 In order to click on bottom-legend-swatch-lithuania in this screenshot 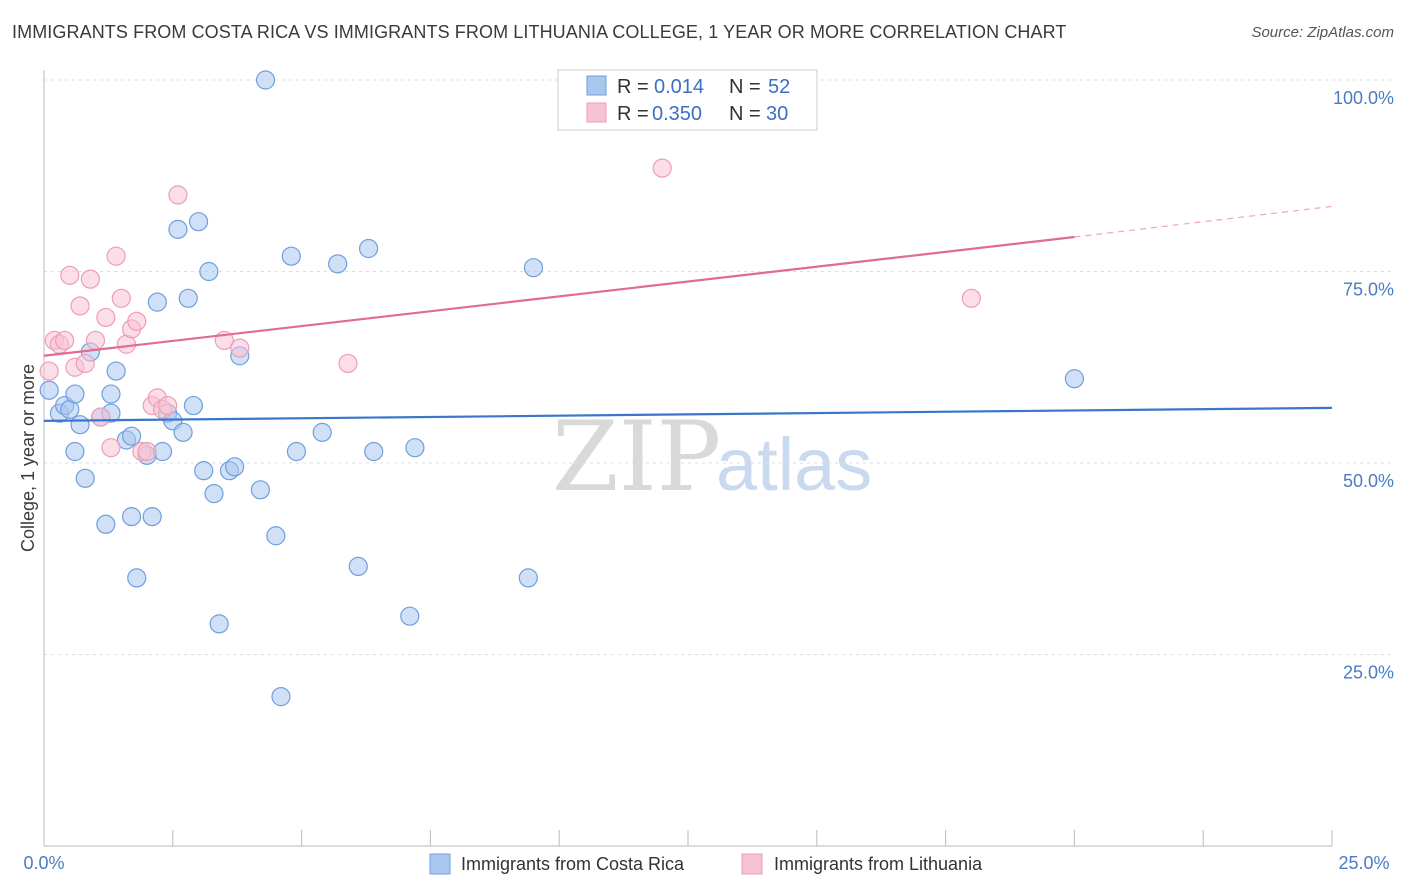, I will do `click(752, 864)`.